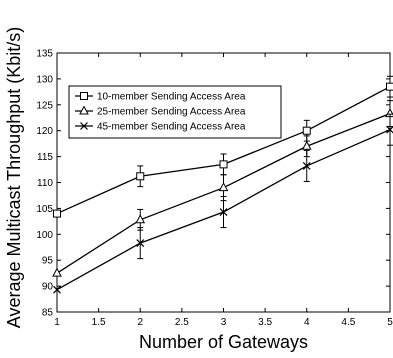  I want to click on legend-label: 45-member Sending Access Area, so click(171, 127).